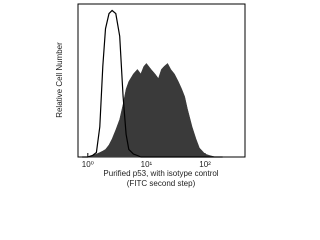 This screenshot has height=240, width=320. Describe the element at coordinates (88, 164) in the screenshot. I see `x-tick-label: 10⁰` at that location.